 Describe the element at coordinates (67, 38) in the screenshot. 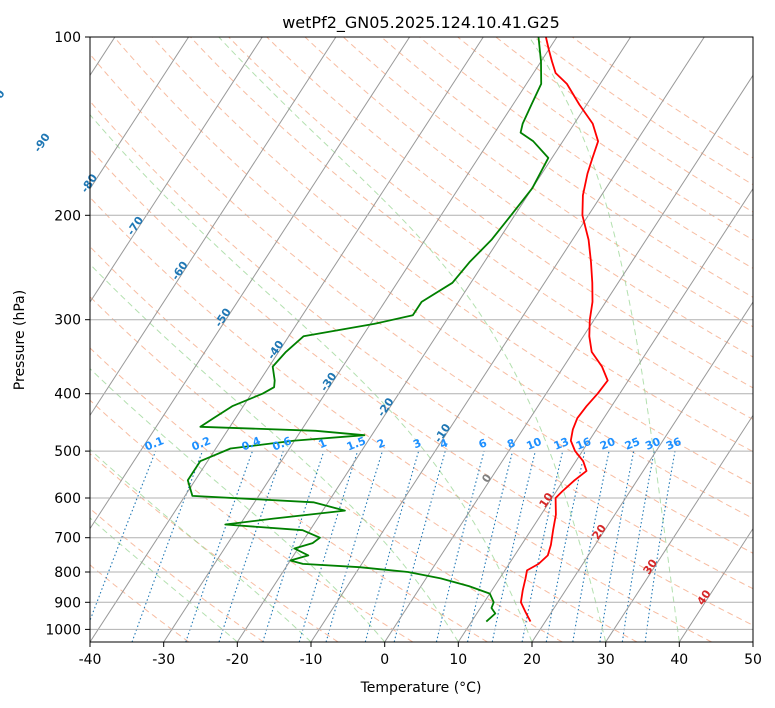

I see `y-tick-label: 100` at that location.